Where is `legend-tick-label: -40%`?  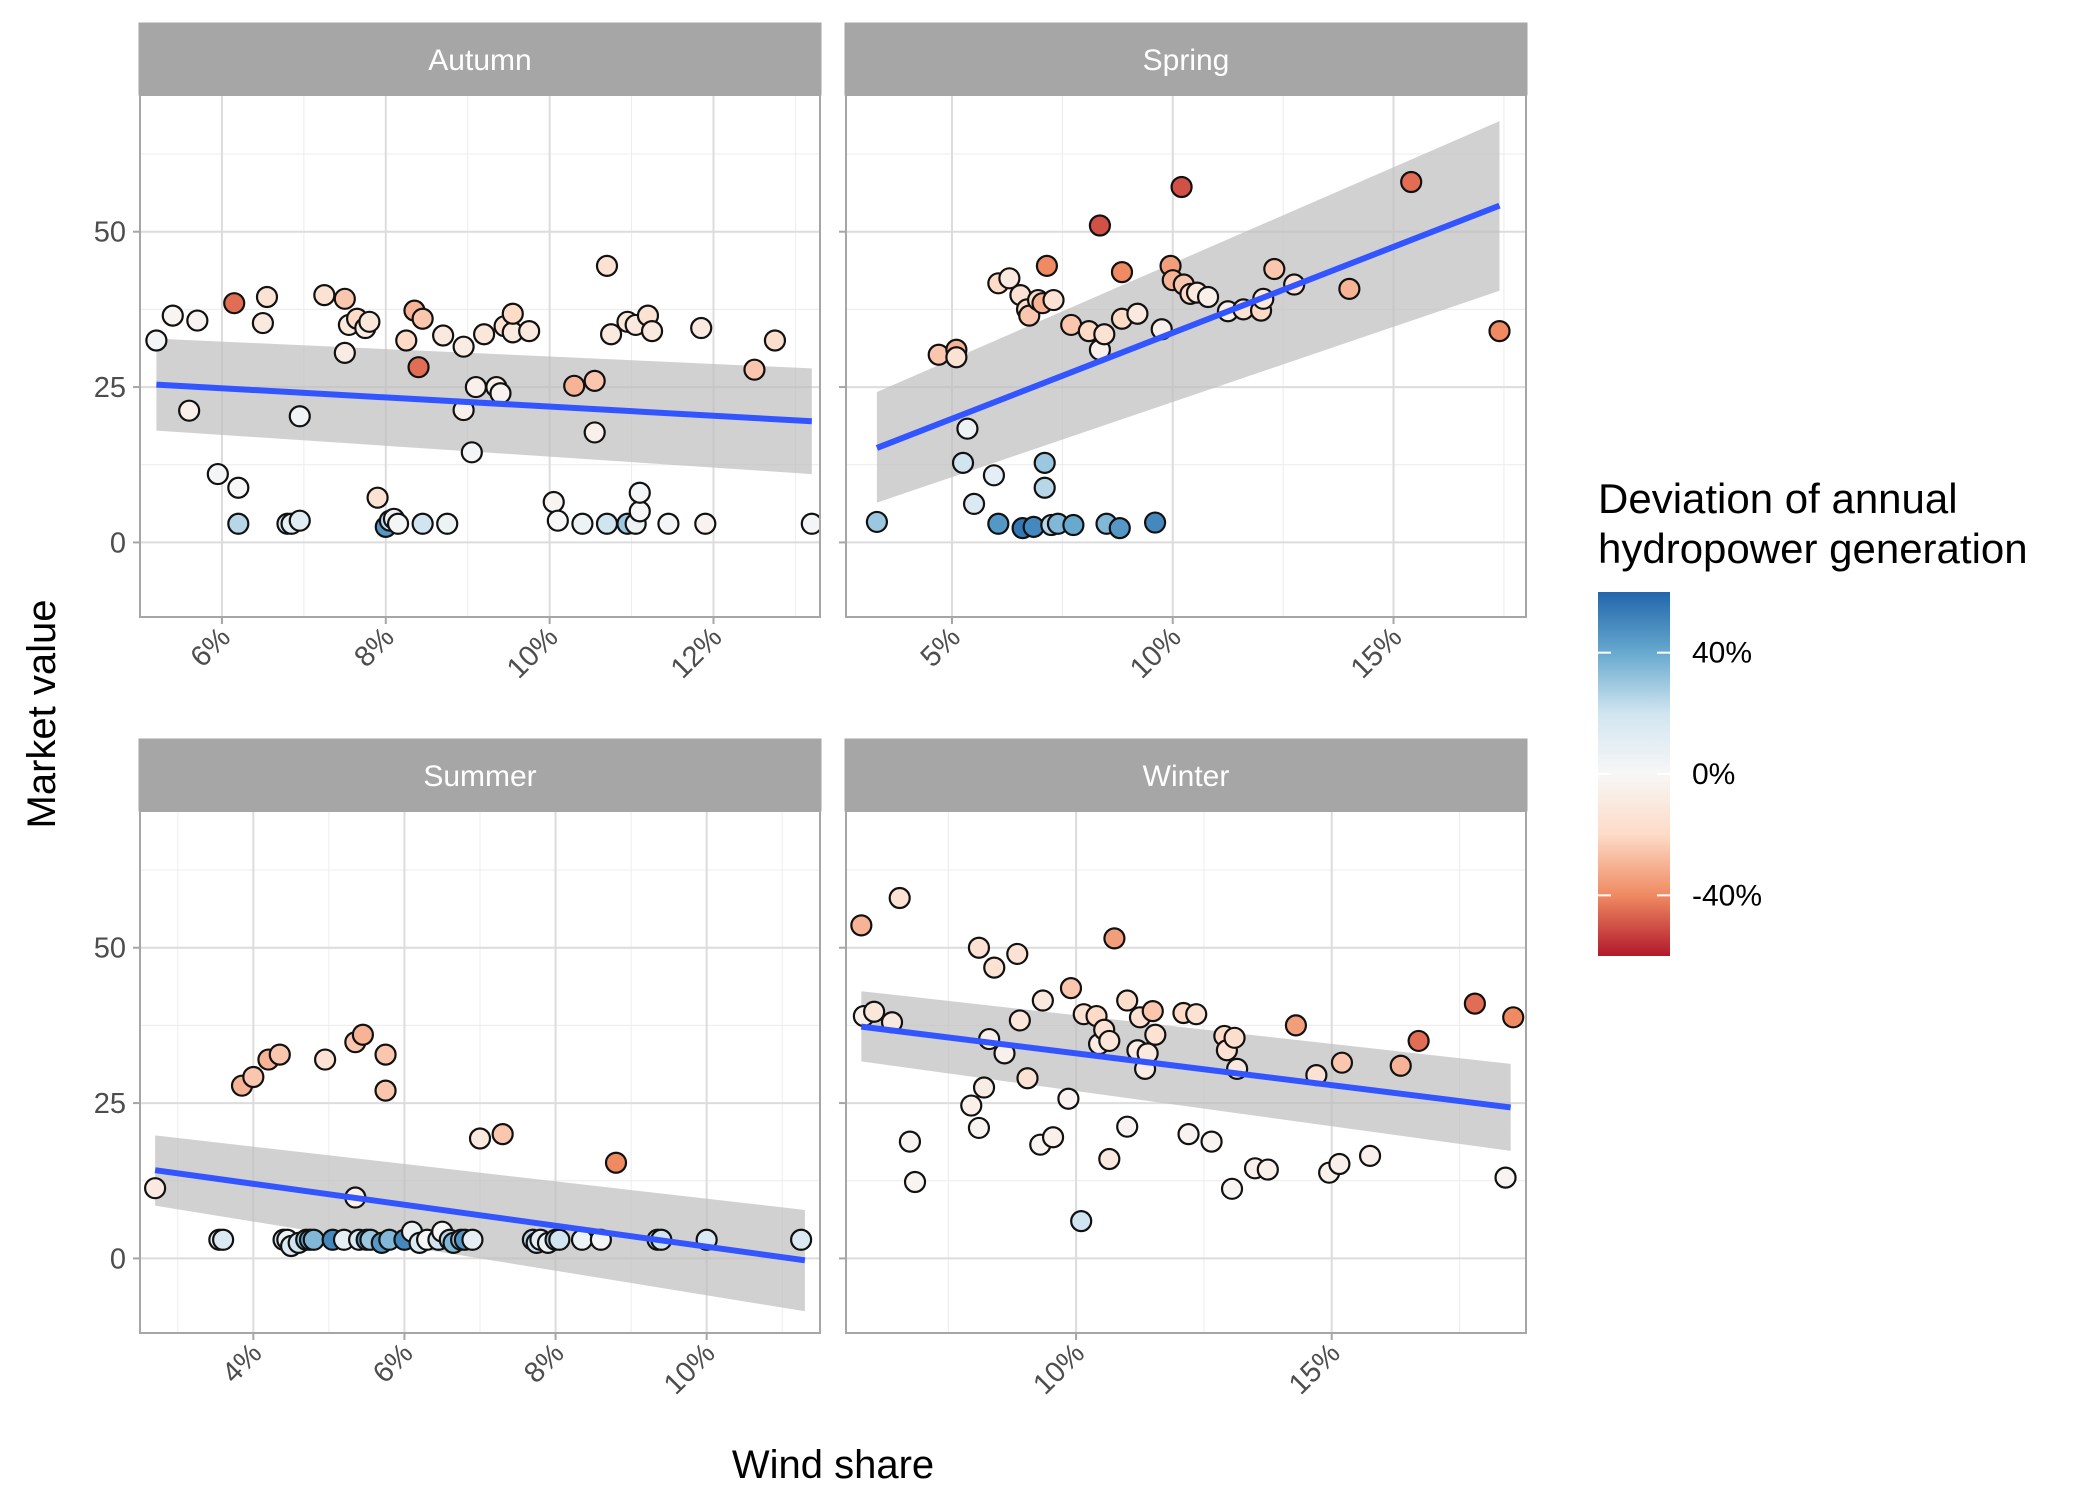
legend-tick-label: -40% is located at coordinates (1727, 895).